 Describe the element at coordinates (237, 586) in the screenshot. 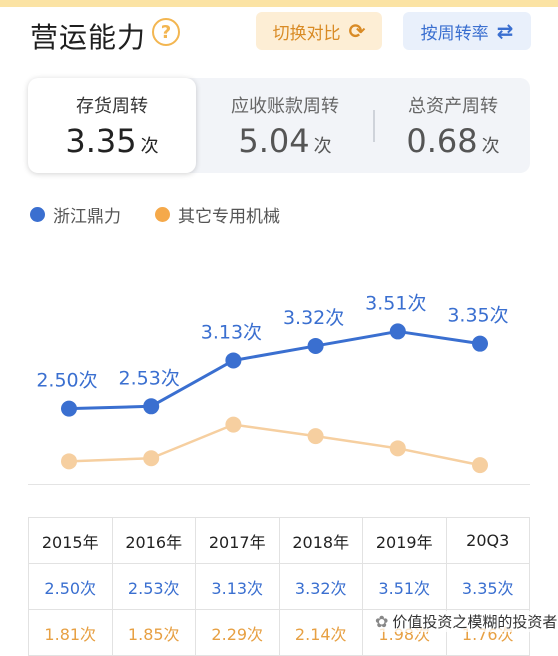

I see `table-cell: 3.13次` at that location.